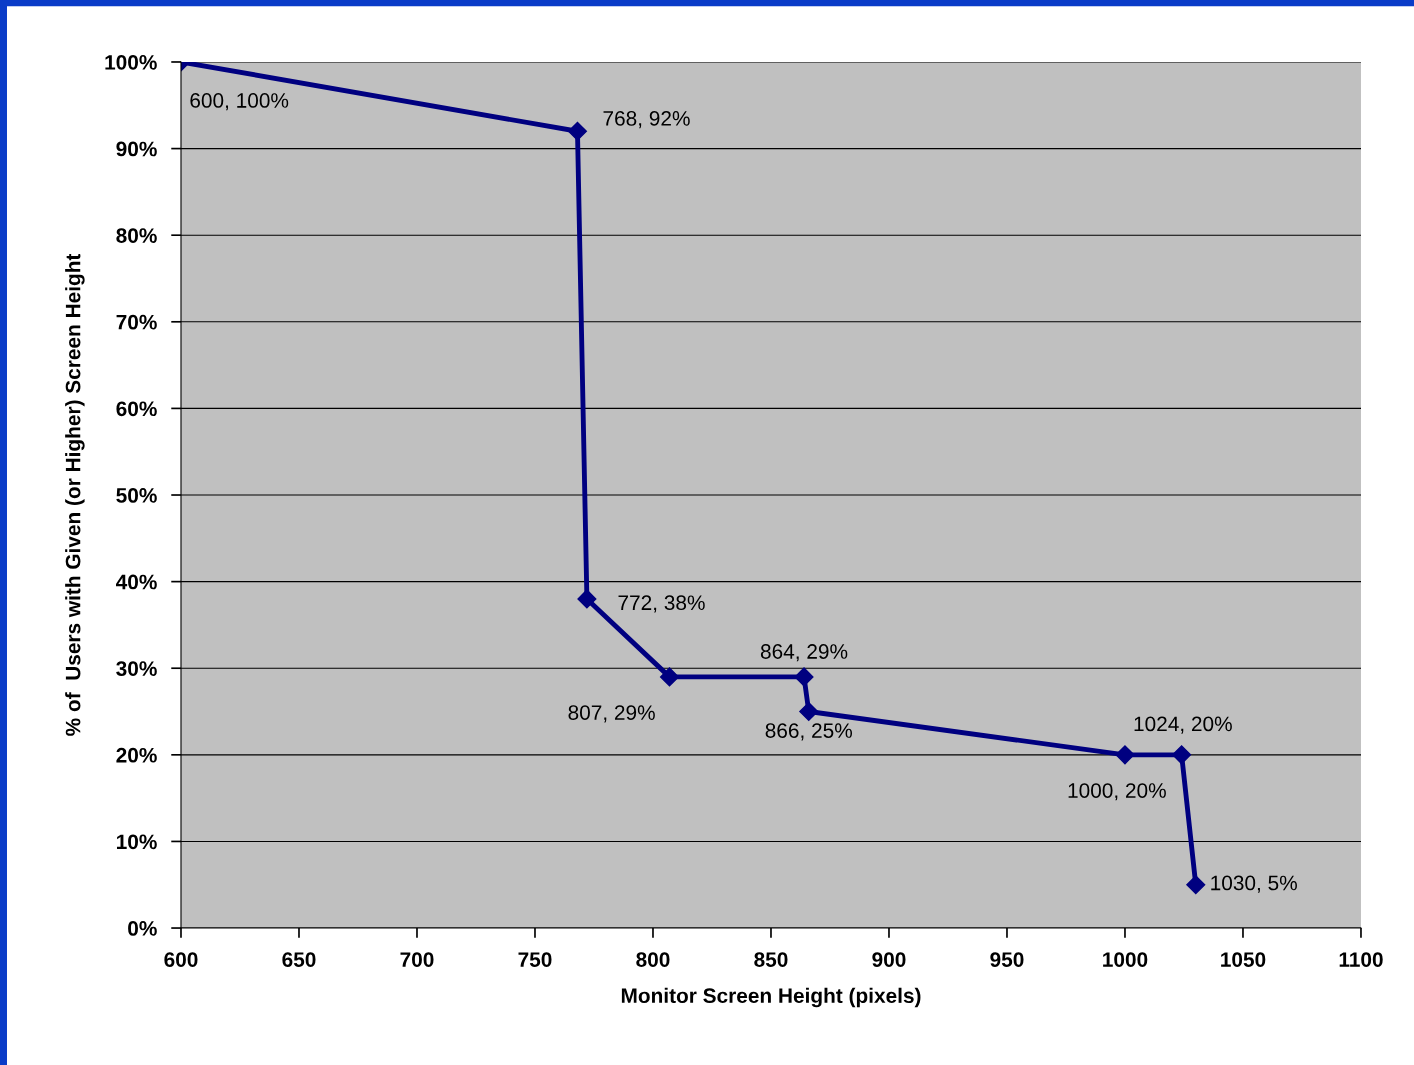 Image resolution: width=1414 pixels, height=1065 pixels. What do you see at coordinates (804, 653) in the screenshot?
I see `data-label: 864, 29%` at bounding box center [804, 653].